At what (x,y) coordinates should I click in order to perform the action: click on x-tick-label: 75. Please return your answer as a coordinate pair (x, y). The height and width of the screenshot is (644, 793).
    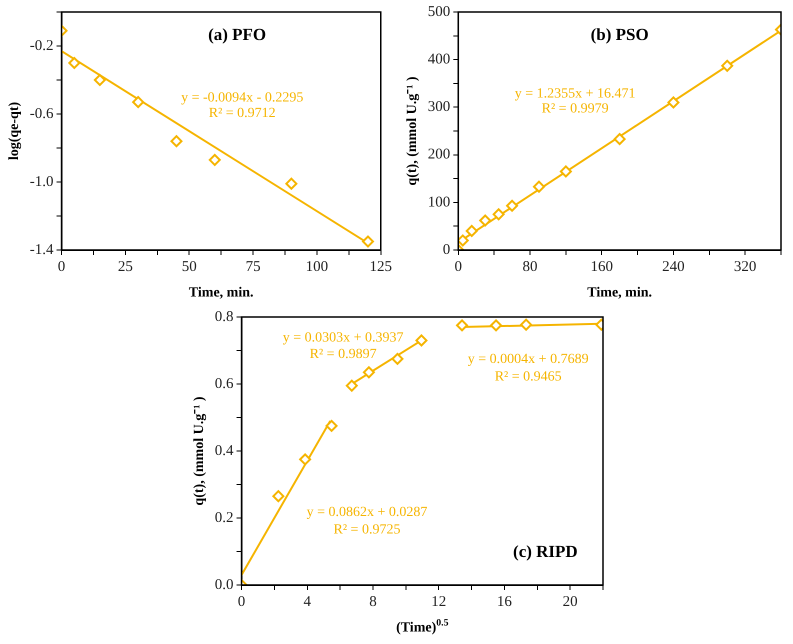
    Looking at the image, I should click on (253, 266).